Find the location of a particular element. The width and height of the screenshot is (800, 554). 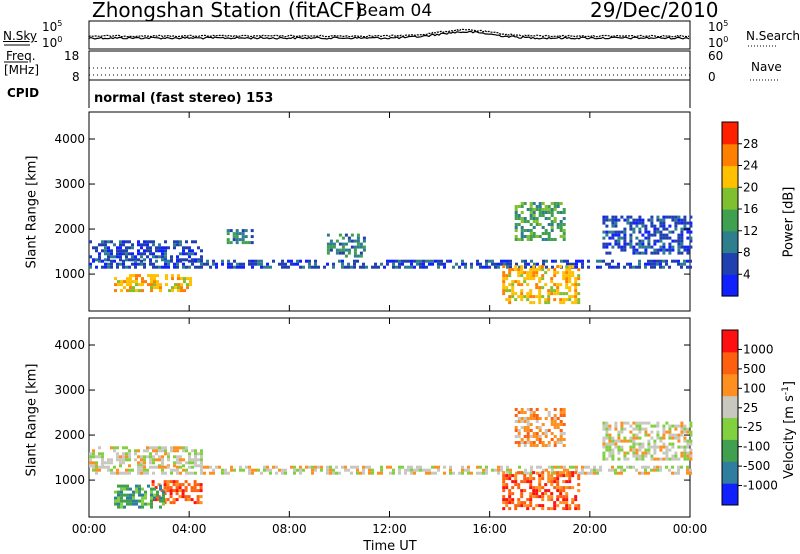

freq-tick-top: 18 is located at coordinates (72, 56).